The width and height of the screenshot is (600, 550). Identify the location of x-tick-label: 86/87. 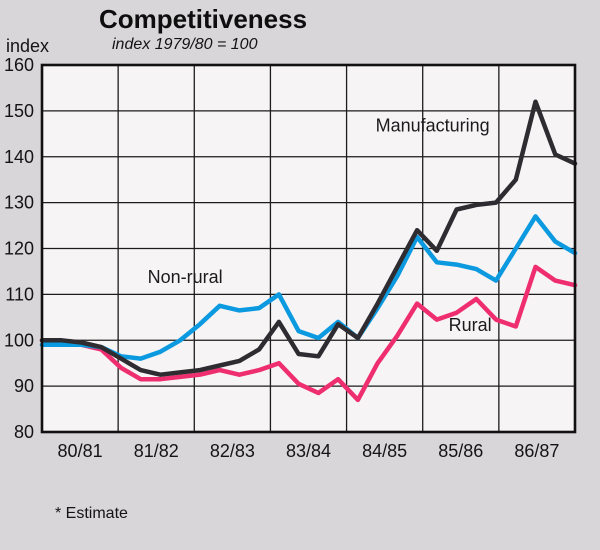
(536, 451).